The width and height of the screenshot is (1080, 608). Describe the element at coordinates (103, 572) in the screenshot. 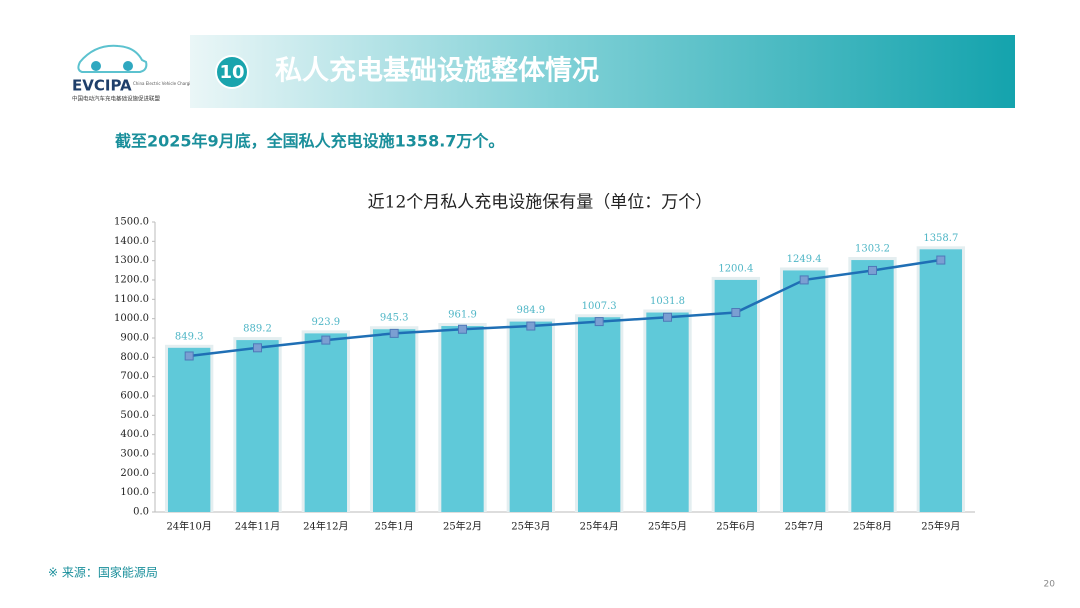

I see `source: ※ 来源：国家能源局` at that location.